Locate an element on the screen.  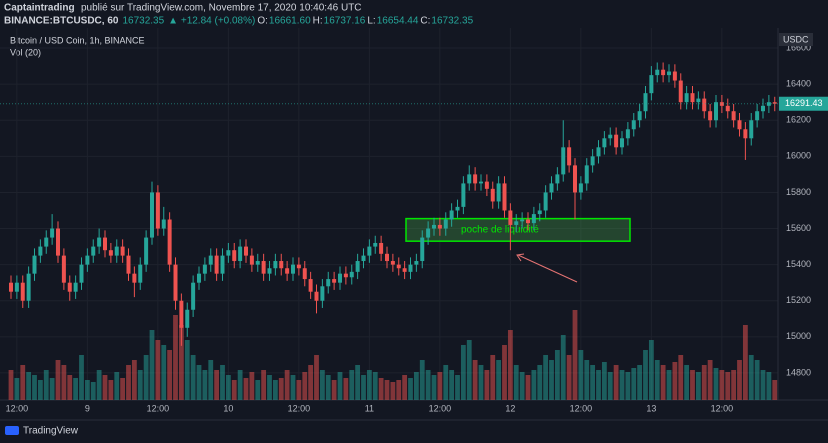
logo: TradingView is located at coordinates (42, 431).